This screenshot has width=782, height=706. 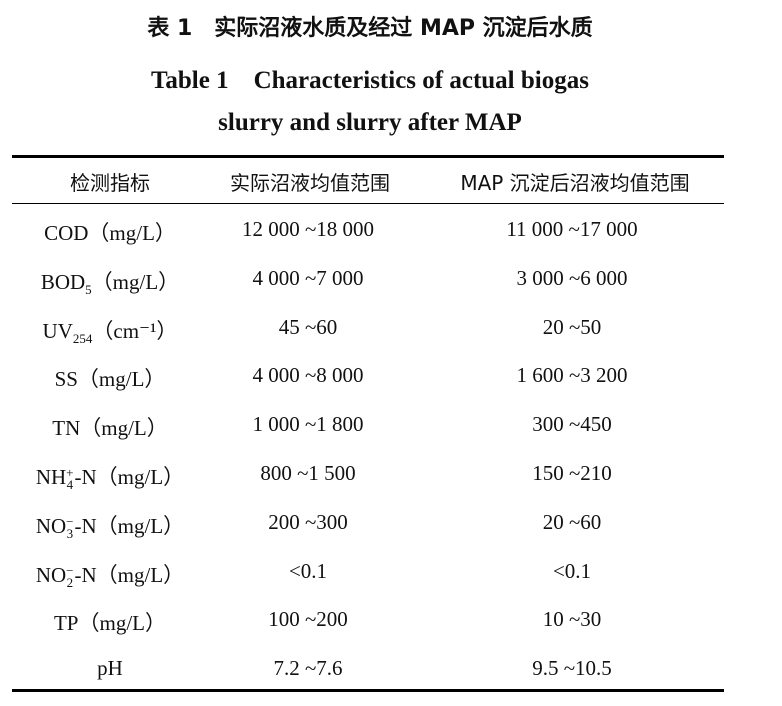 I want to click on after-map-range-cell: 11 000 ~17 000, so click(x=572, y=229).